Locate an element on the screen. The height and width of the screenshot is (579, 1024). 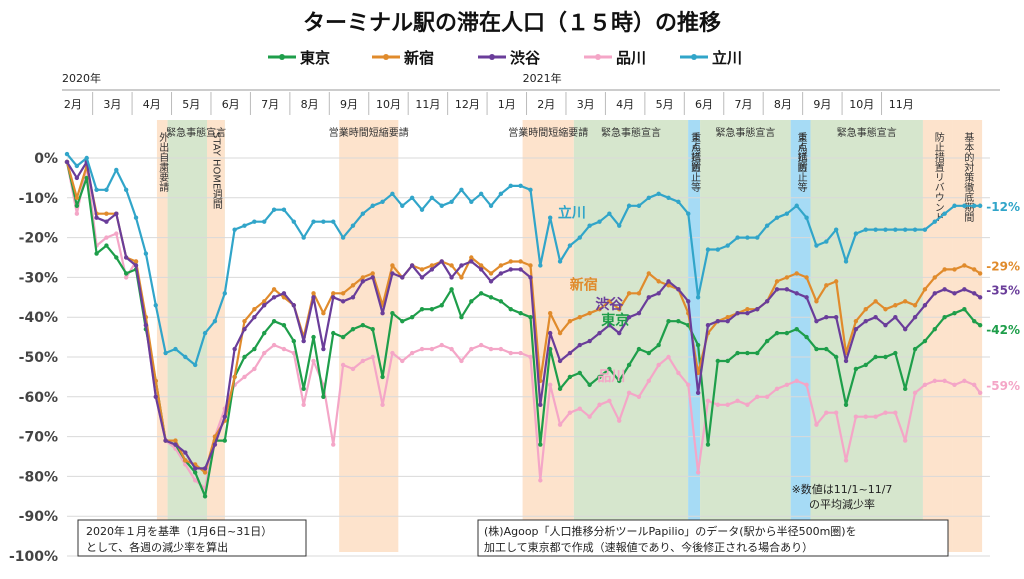
month-label: 2月 is located at coordinates (546, 104).